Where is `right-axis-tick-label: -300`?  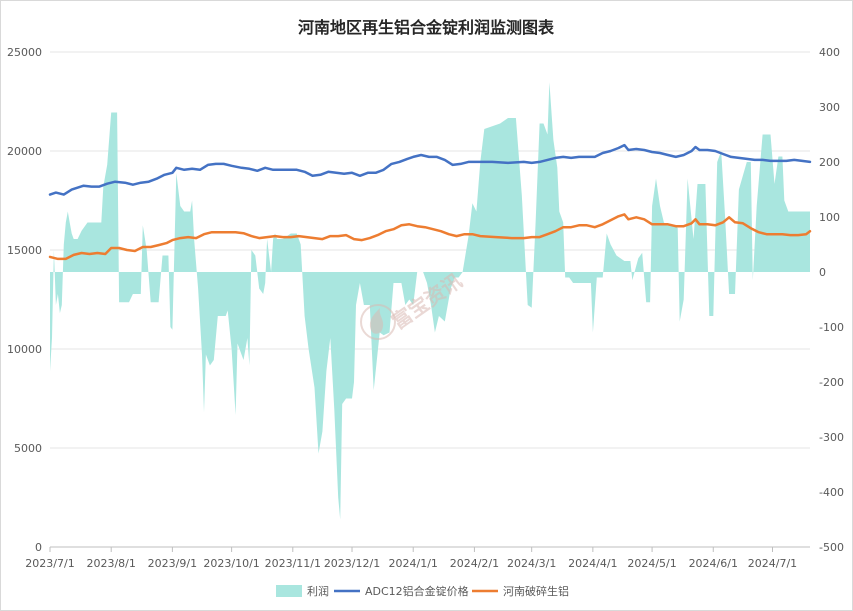
right-axis-tick-label: -300 is located at coordinates (831, 437).